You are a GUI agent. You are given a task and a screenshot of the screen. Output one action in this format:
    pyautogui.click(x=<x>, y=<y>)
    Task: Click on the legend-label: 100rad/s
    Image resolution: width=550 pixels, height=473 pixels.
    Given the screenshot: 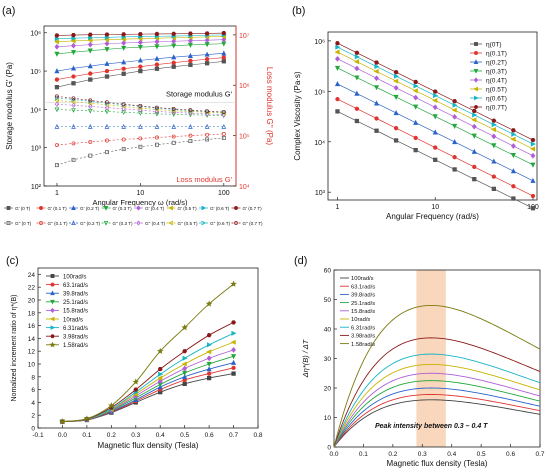 What is the action you would take?
    pyautogui.click(x=362, y=279)
    